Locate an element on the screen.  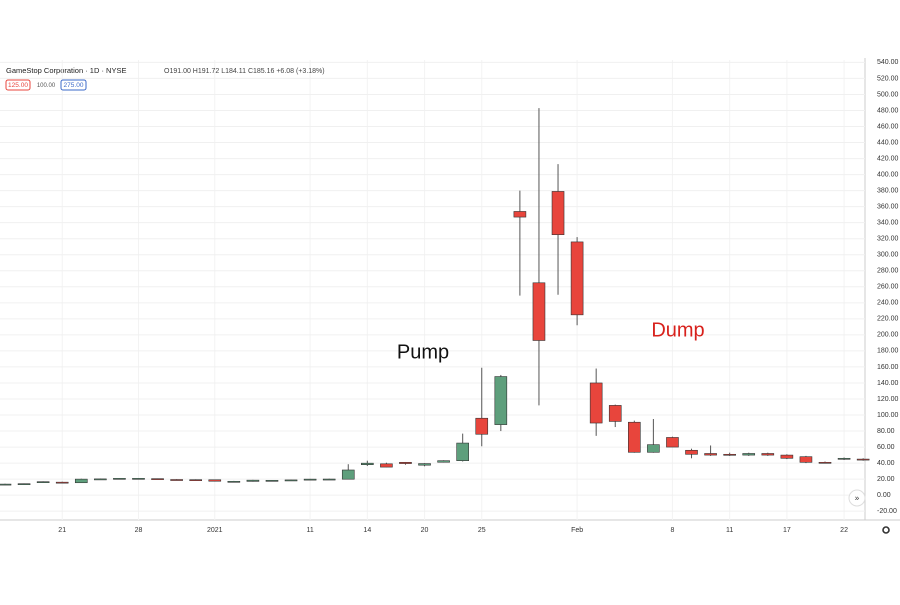
y-tick-label: -20.00 is located at coordinates (887, 511).